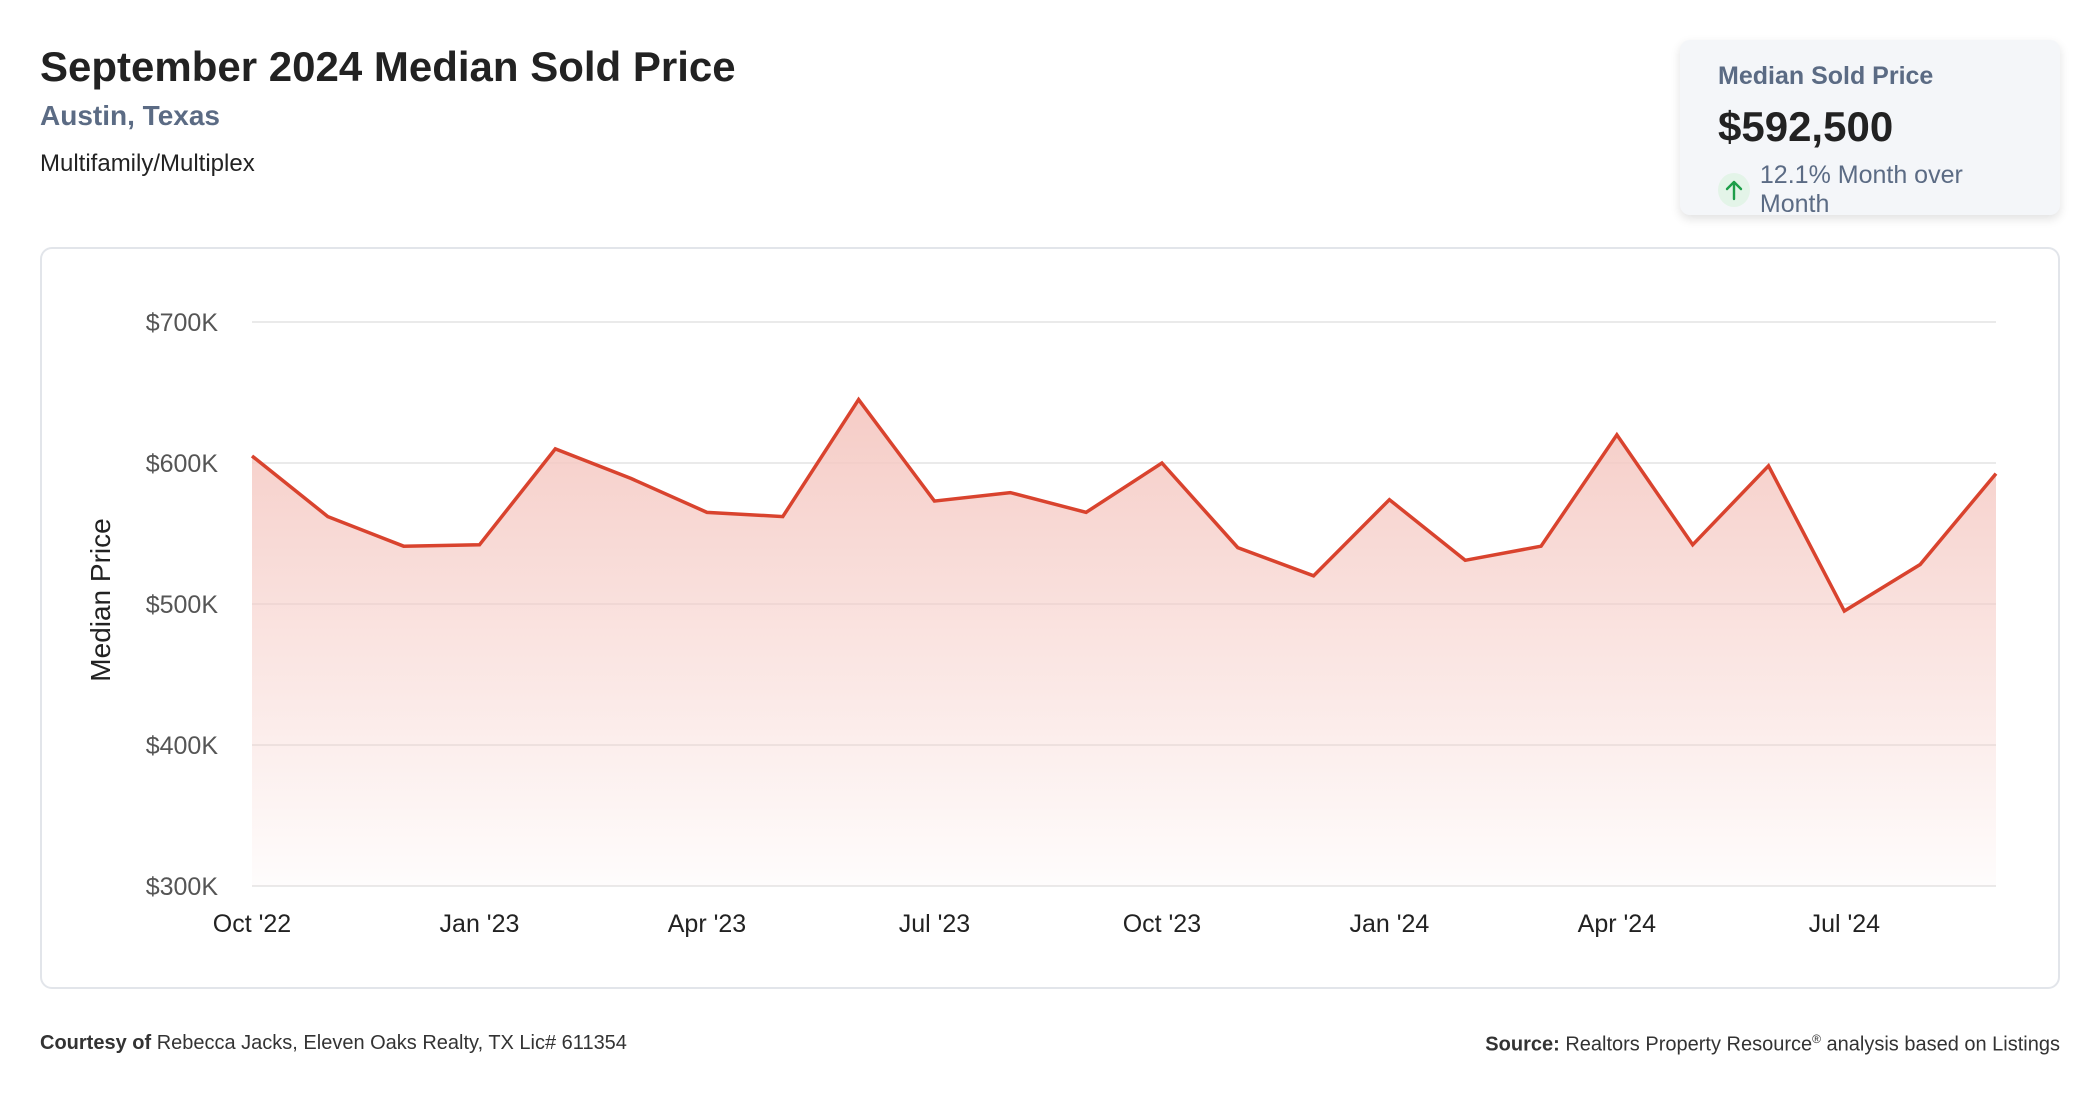 The width and height of the screenshot is (2096, 1100). What do you see at coordinates (1861, 189) in the screenshot?
I see `summary-change-text: 12.1% Month over Month` at bounding box center [1861, 189].